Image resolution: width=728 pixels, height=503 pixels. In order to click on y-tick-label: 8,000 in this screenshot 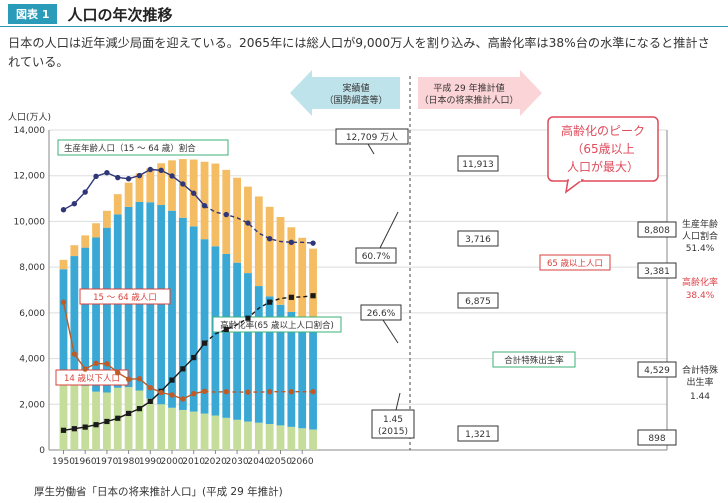, I will do `click(32, 268)`.